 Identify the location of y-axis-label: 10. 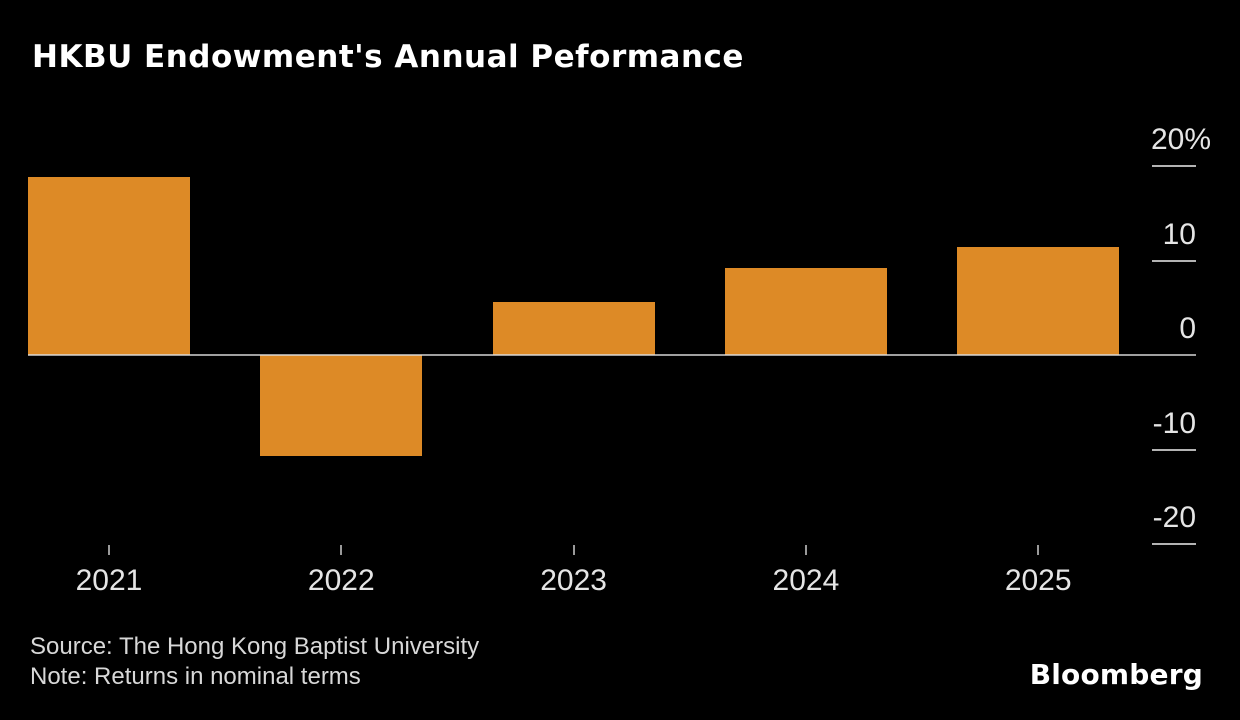
(1179, 234).